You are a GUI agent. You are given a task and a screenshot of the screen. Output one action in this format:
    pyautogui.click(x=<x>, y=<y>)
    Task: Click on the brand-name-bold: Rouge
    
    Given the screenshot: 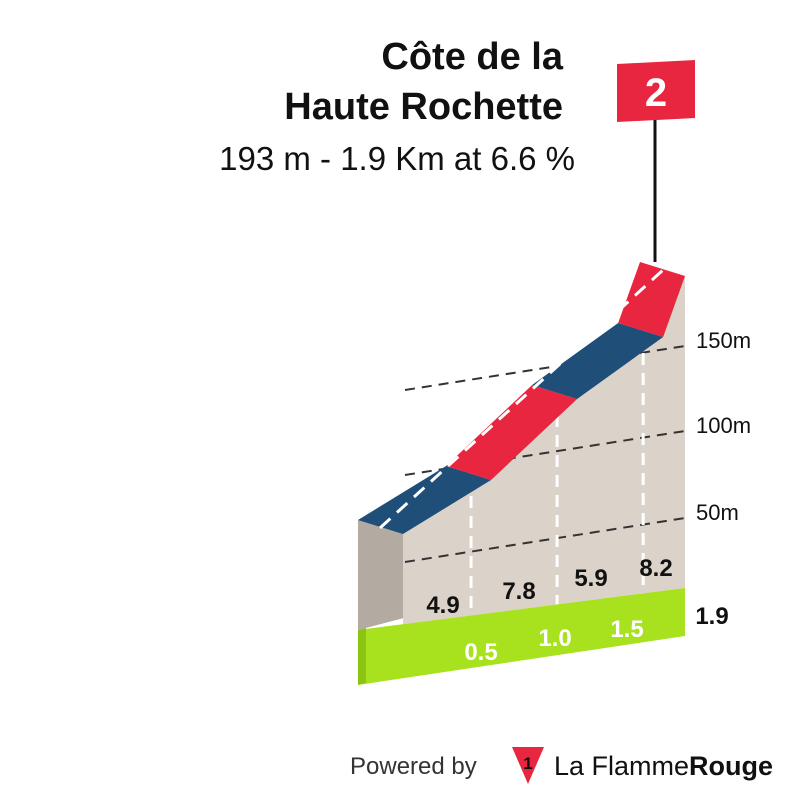 What is the action you would take?
    pyautogui.click(x=731, y=766)
    